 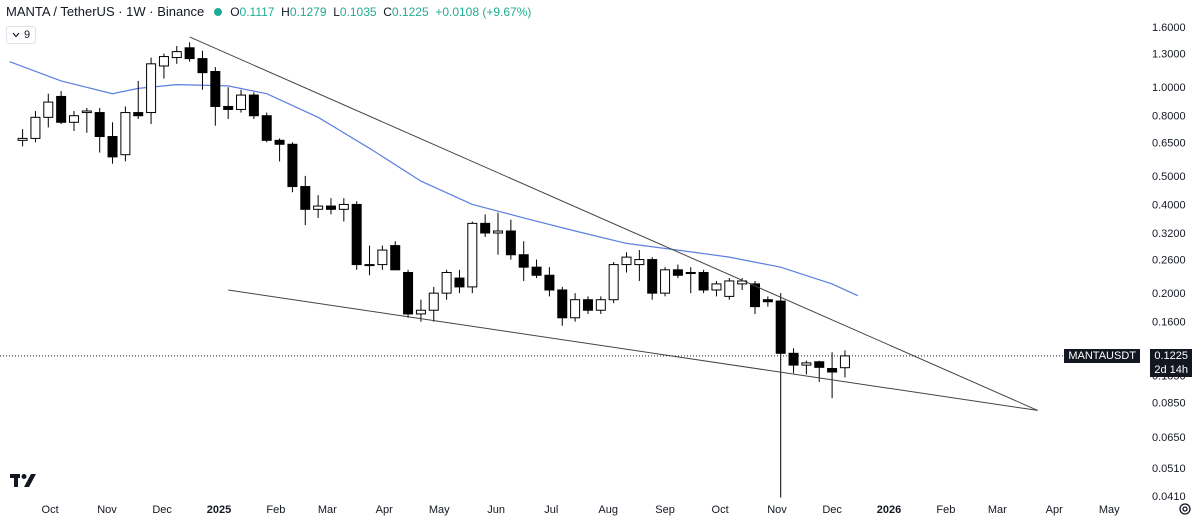 I want to click on x-tick-label: May, so click(x=439, y=510).